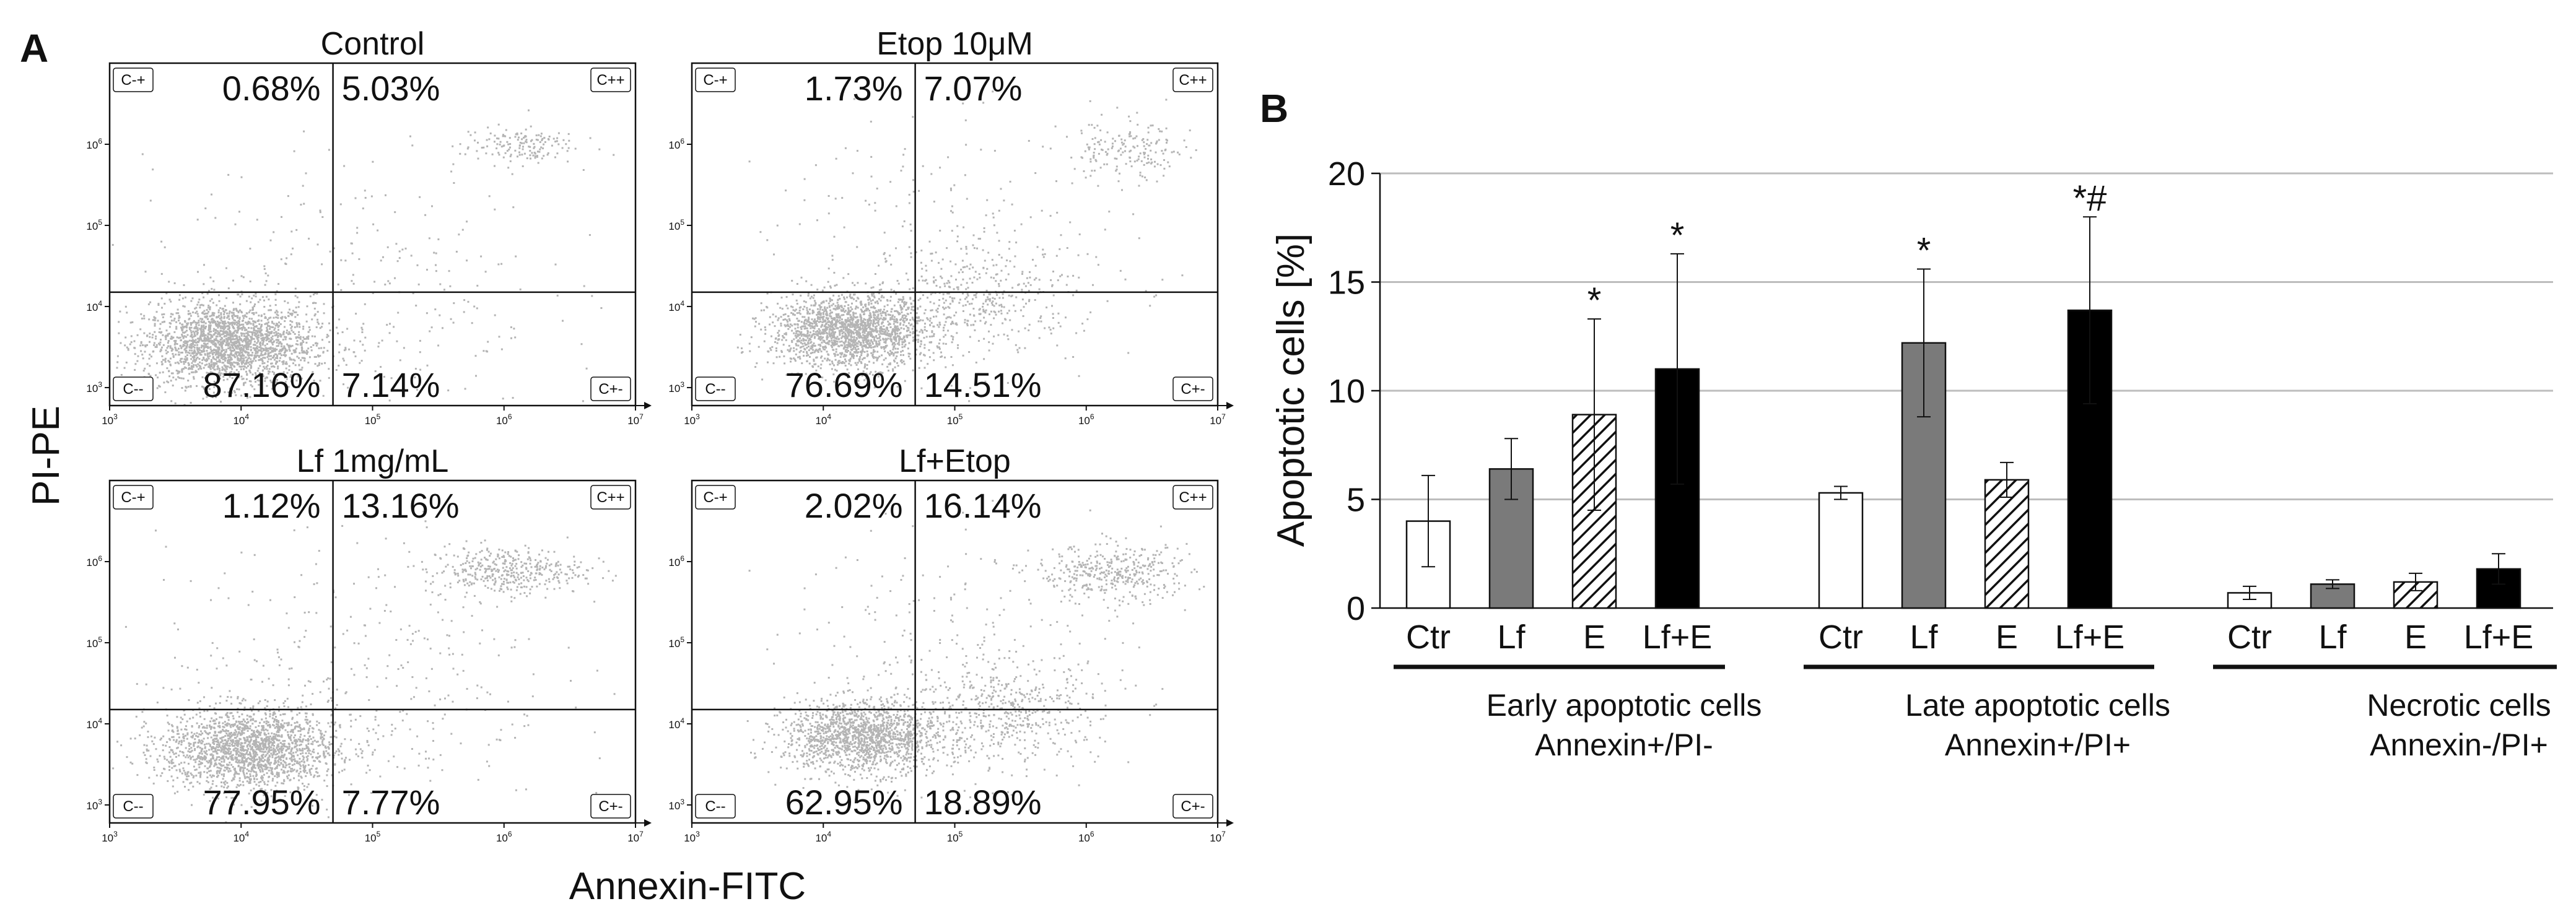 The height and width of the screenshot is (922, 2576). What do you see at coordinates (1274, 108) in the screenshot?
I see `panel-b-label: B` at bounding box center [1274, 108].